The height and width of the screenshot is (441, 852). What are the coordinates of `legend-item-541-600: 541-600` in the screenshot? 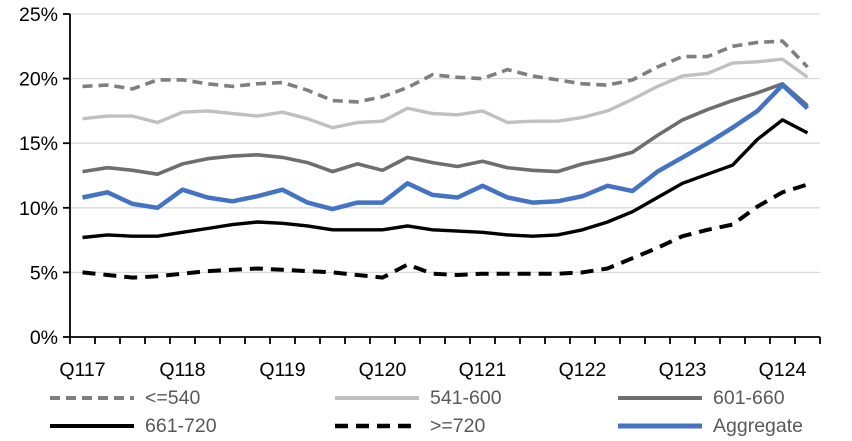 It's located at (417, 398).